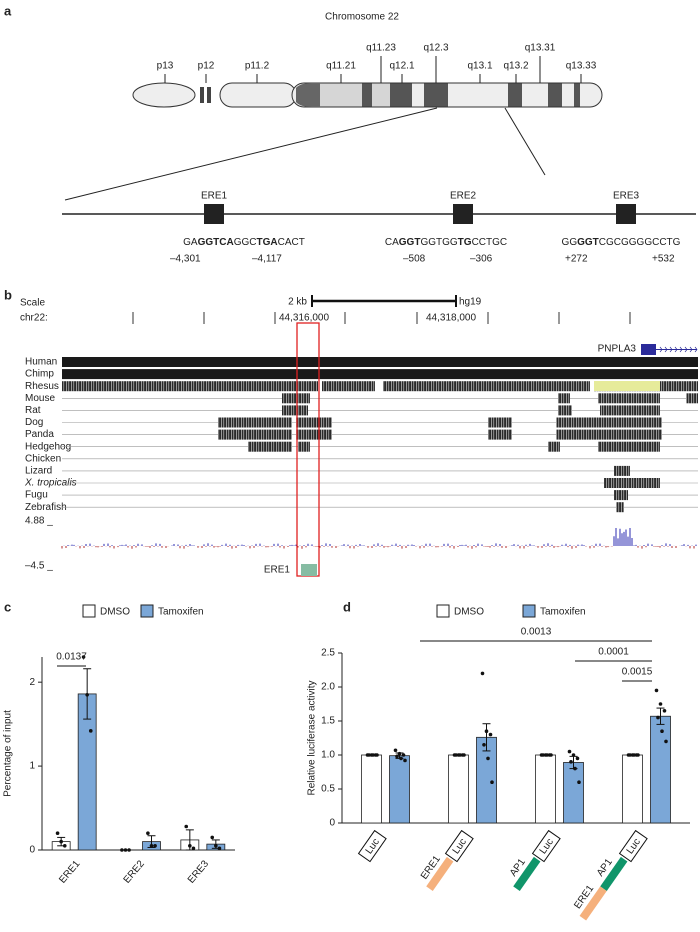 This screenshot has width=700, height=932. I want to click on species-label: Panda, so click(39, 434).